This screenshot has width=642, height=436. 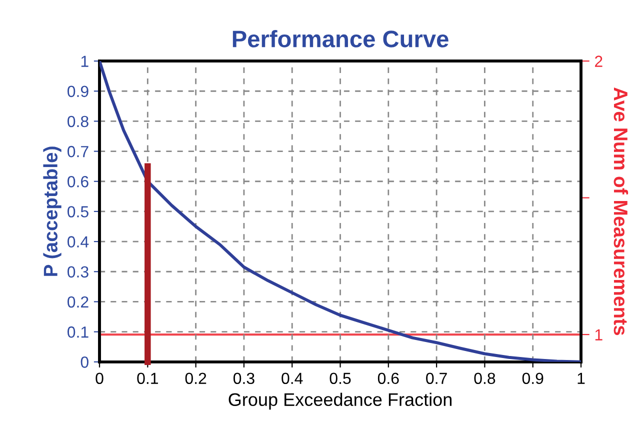 I want to click on x-tick-label: 0.7, so click(x=436, y=378).